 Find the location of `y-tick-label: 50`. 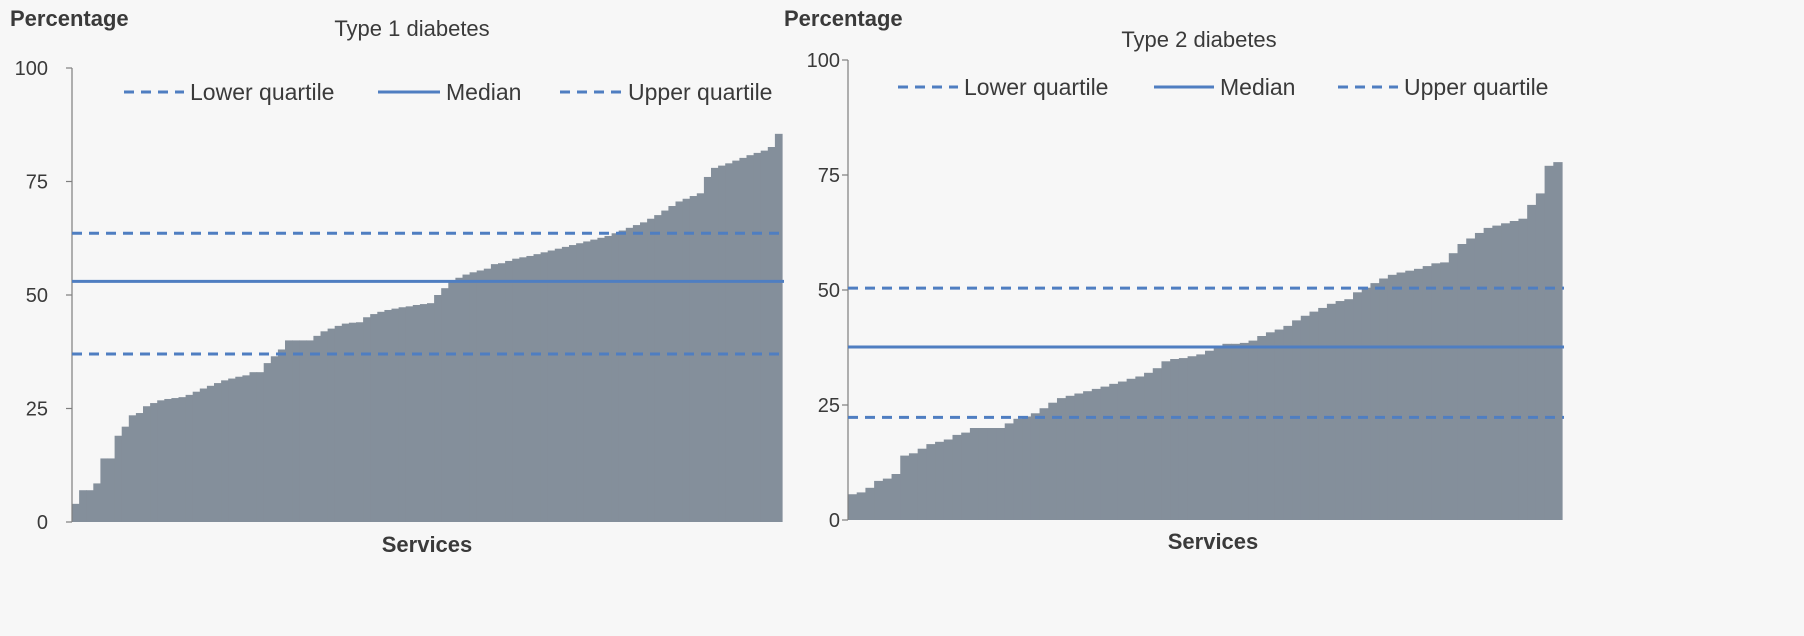

y-tick-label: 50 is located at coordinates (829, 291).